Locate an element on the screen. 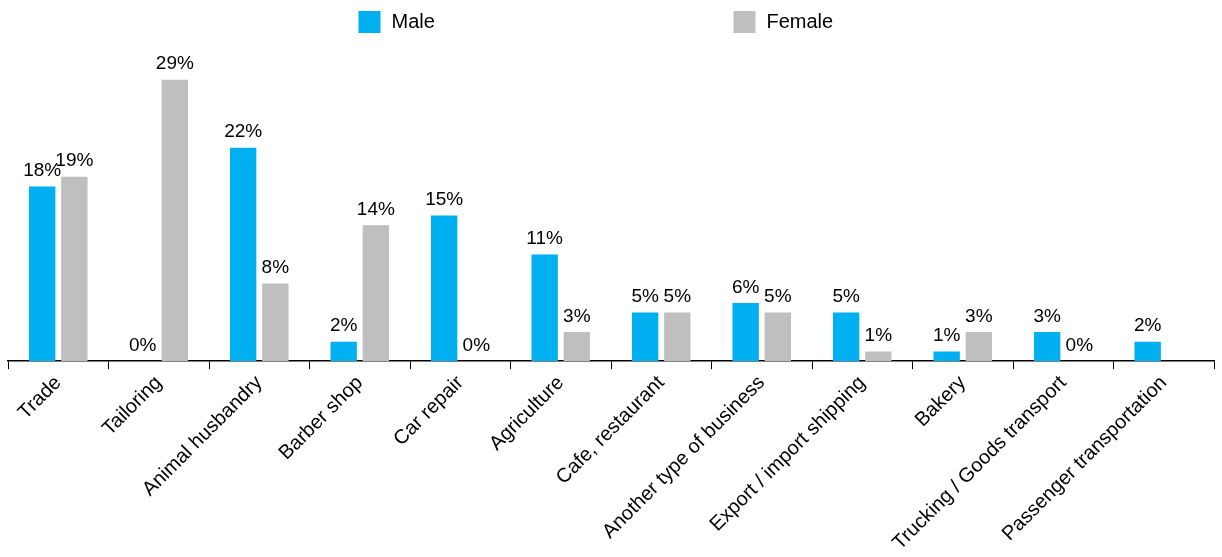 This screenshot has width=1222, height=557. legend-label: Female is located at coordinates (800, 20).